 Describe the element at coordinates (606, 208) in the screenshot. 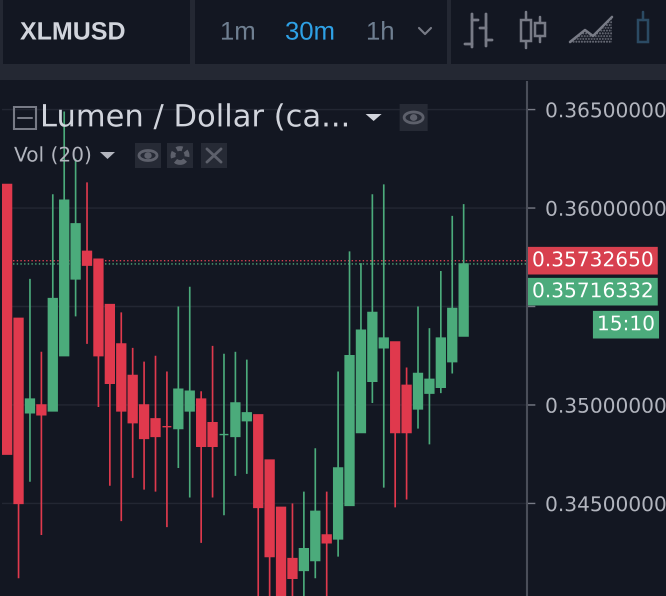

I see `y-tick-label: 0.36000000` at that location.